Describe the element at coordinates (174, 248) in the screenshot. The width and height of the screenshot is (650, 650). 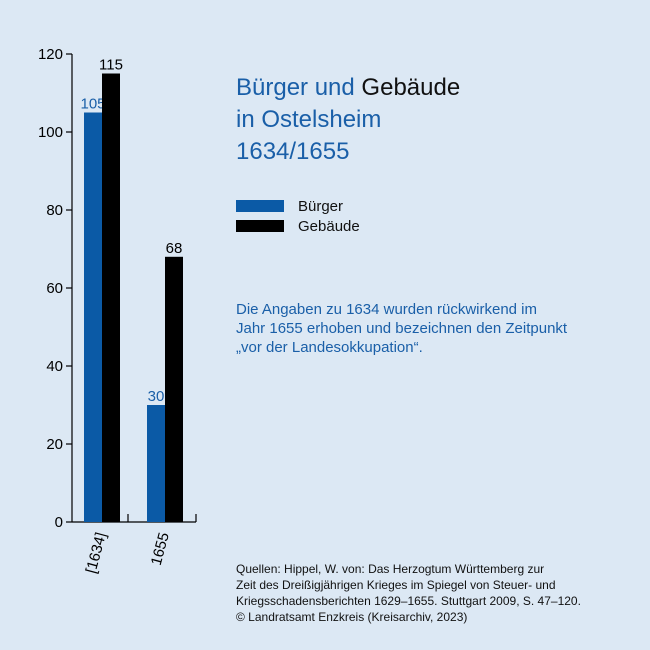
I see `data-label: 68` at that location.